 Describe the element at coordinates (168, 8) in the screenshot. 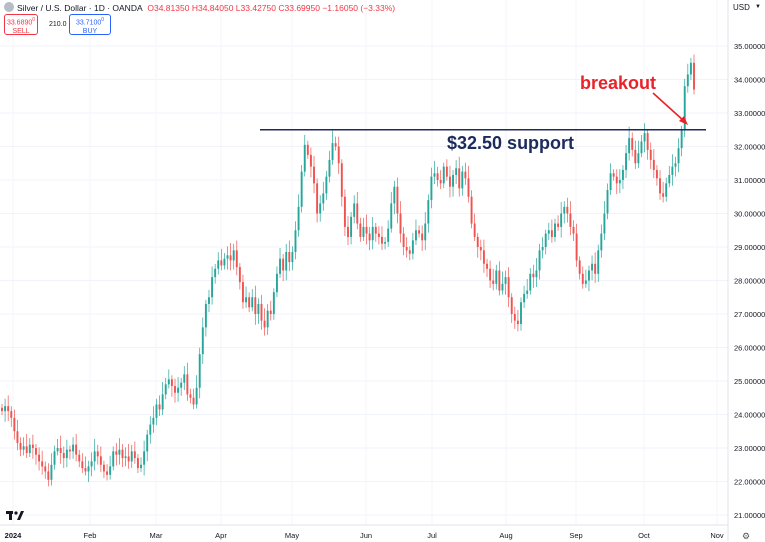

I see `open-value: O34.81350` at that location.